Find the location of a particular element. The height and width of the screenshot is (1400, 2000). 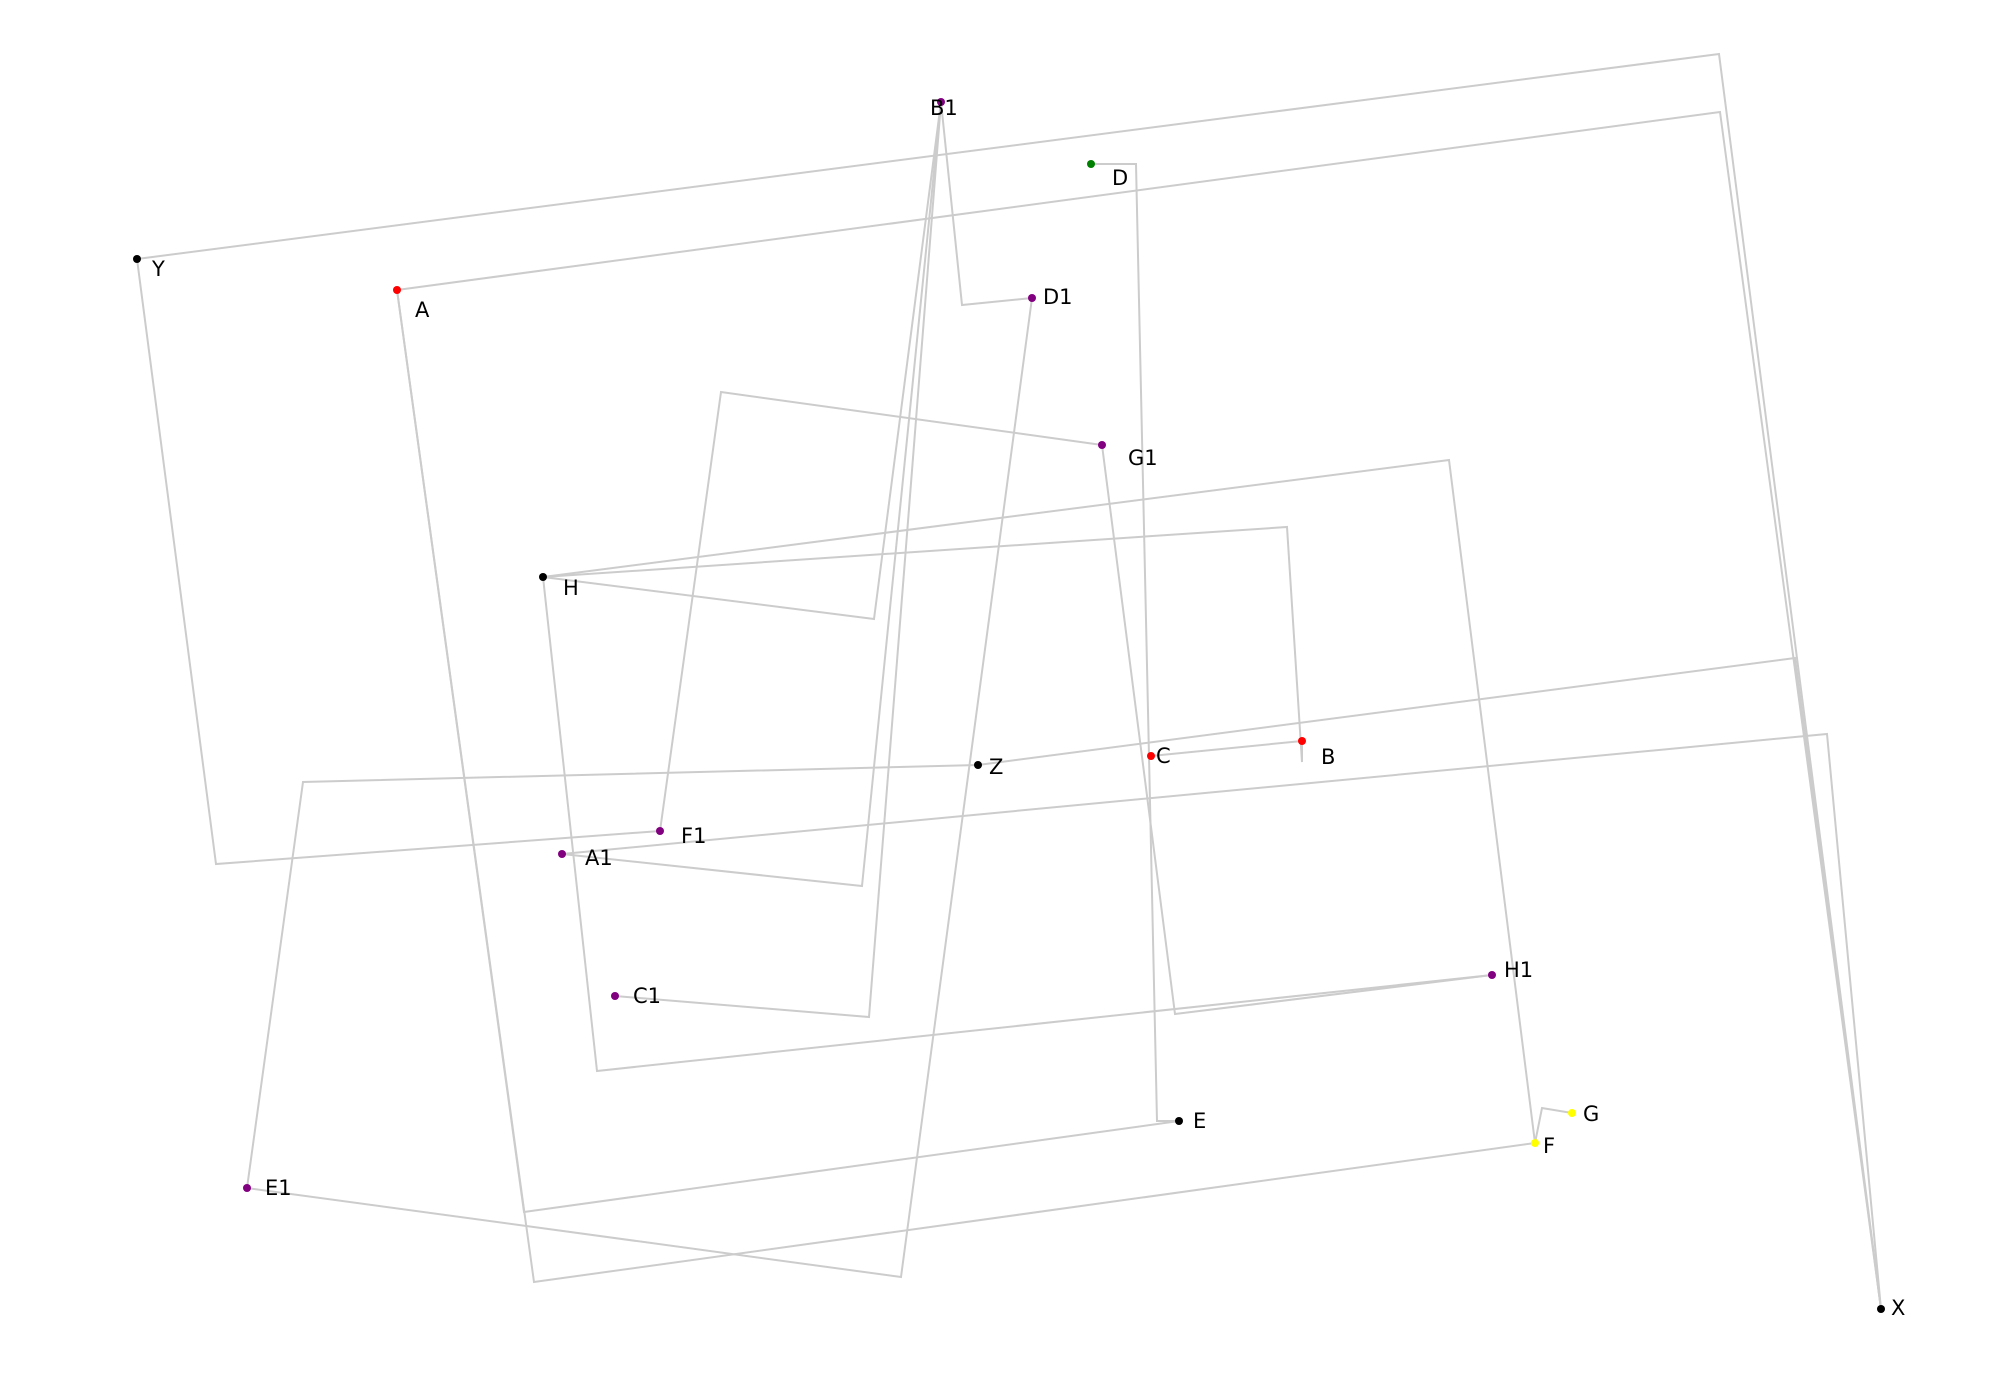

node-dot-x is located at coordinates (1881, 1309).